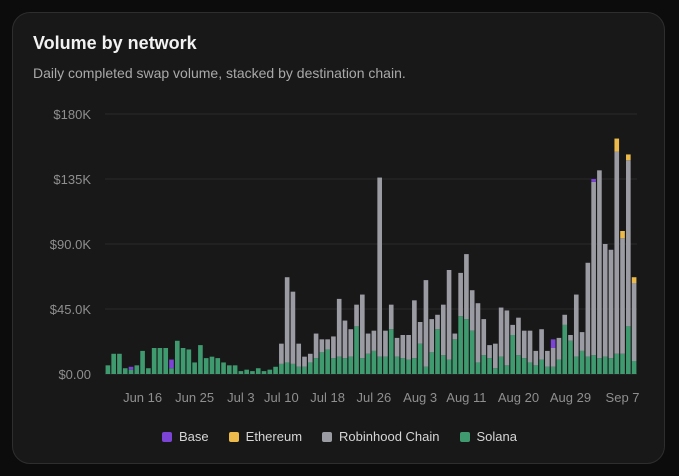 This screenshot has height=476, width=679. What do you see at coordinates (71, 244) in the screenshot?
I see `y-tick-label: $90.0K` at bounding box center [71, 244].